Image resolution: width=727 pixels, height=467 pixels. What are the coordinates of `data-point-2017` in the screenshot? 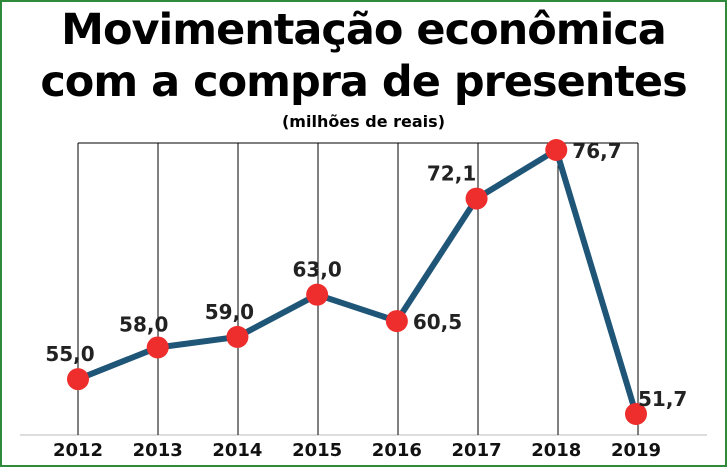 It's located at (476, 198).